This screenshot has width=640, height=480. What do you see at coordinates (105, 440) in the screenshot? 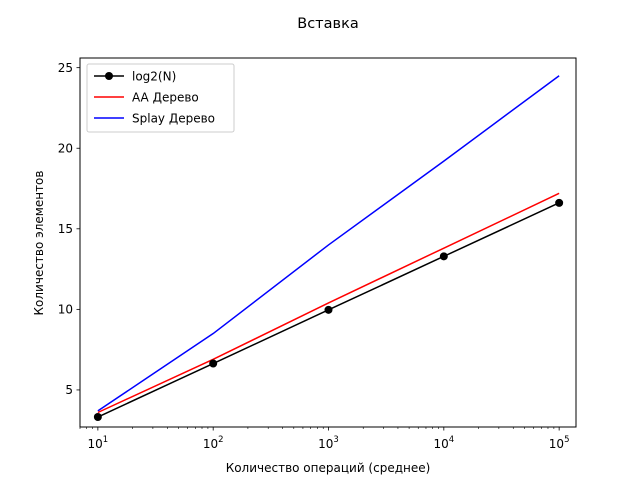
I see `x-tick-label-exponent: 1` at bounding box center [105, 440].